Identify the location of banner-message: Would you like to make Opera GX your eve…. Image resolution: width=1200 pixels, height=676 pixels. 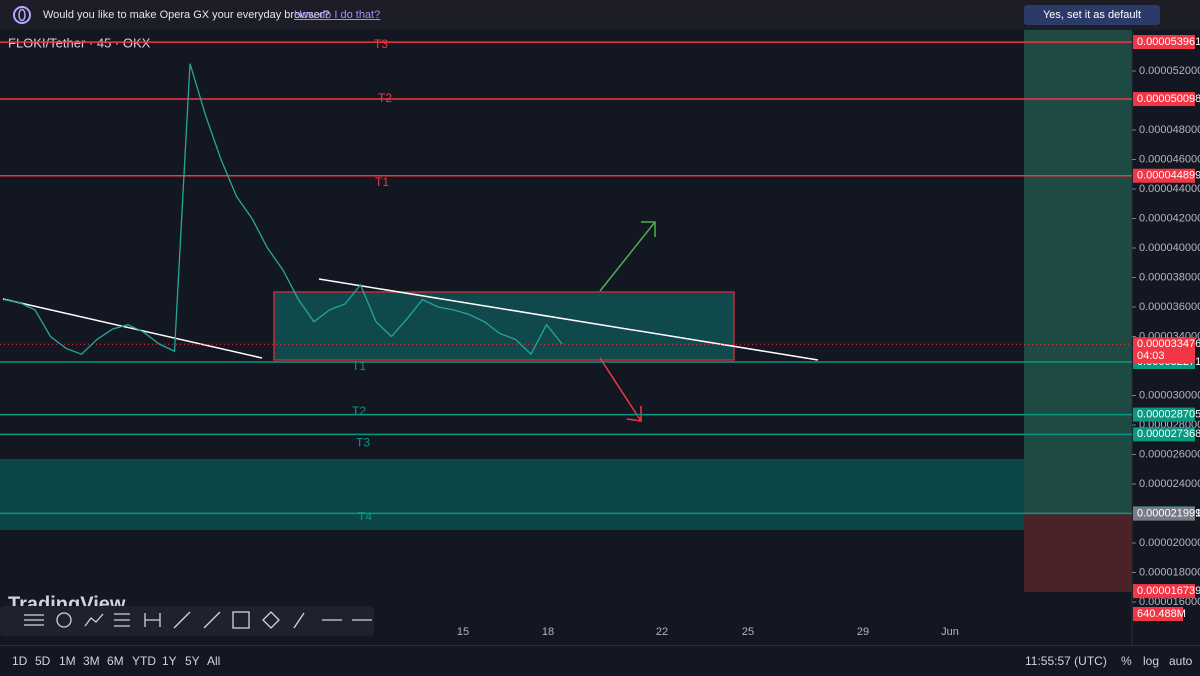
(186, 15).